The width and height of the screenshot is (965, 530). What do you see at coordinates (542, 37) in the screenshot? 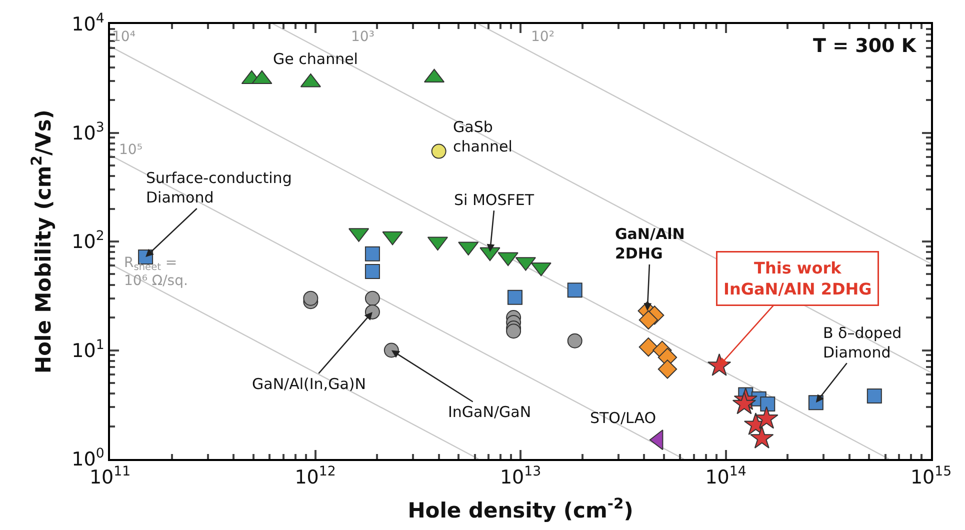
I see `annotation: 10²` at bounding box center [542, 37].